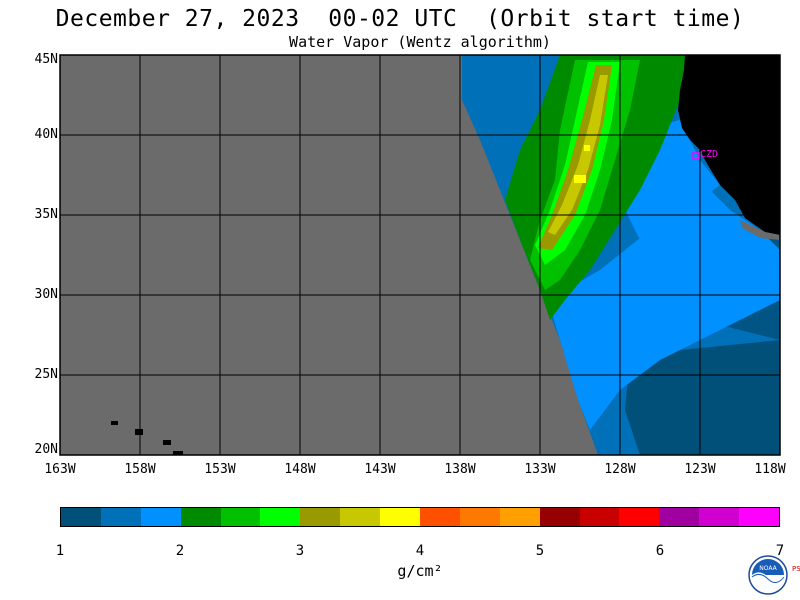 The width and height of the screenshot is (800, 600). Describe the element at coordinates (380, 469) in the screenshot. I see `lon-label-143w: 143W` at that location.